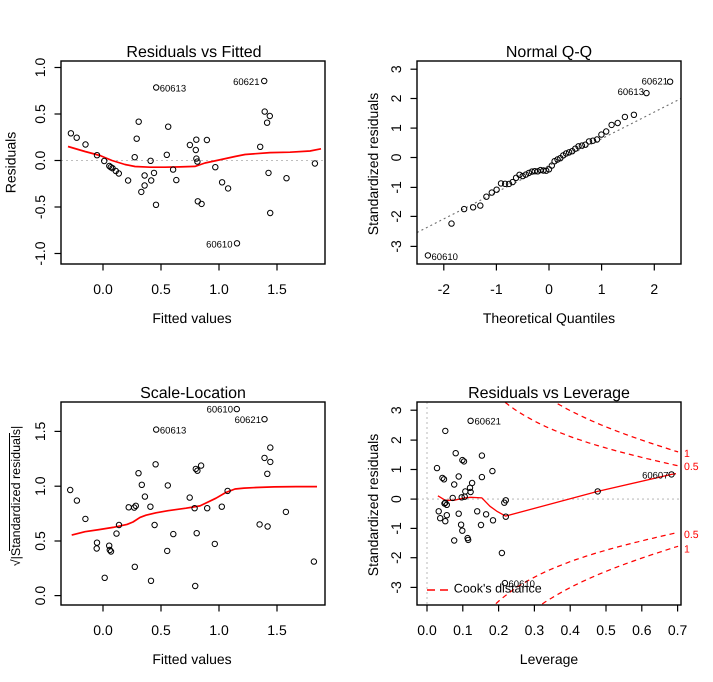  I want to click on svg-text: 0.6, so click(642, 630).